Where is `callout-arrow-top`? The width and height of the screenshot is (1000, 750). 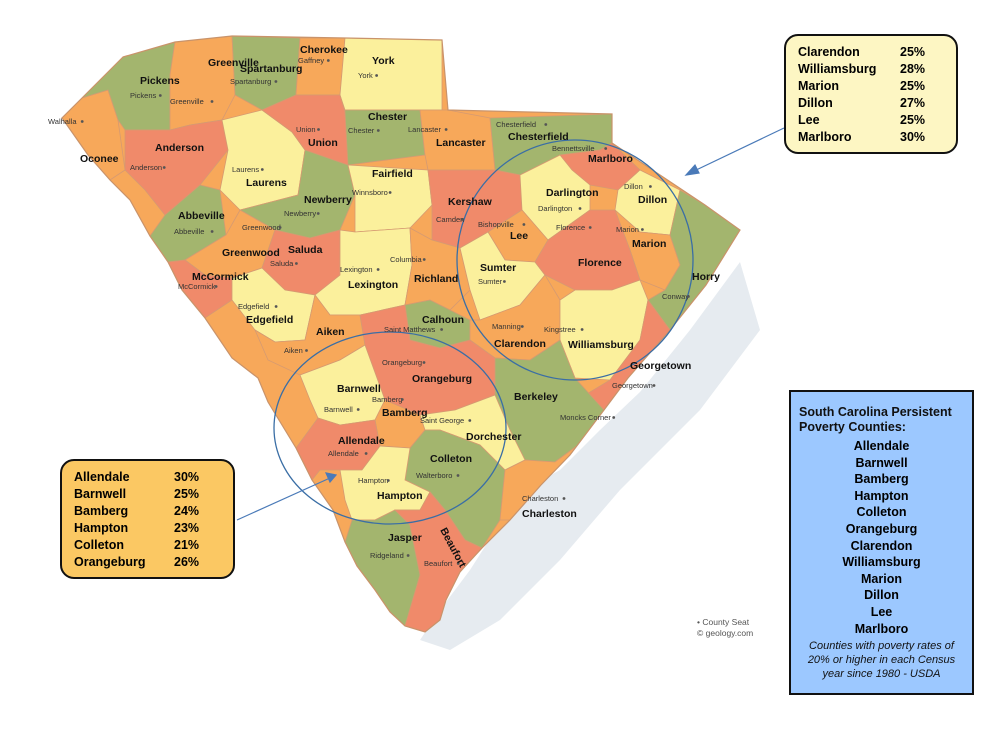 callout-arrow-top is located at coordinates (734, 151).